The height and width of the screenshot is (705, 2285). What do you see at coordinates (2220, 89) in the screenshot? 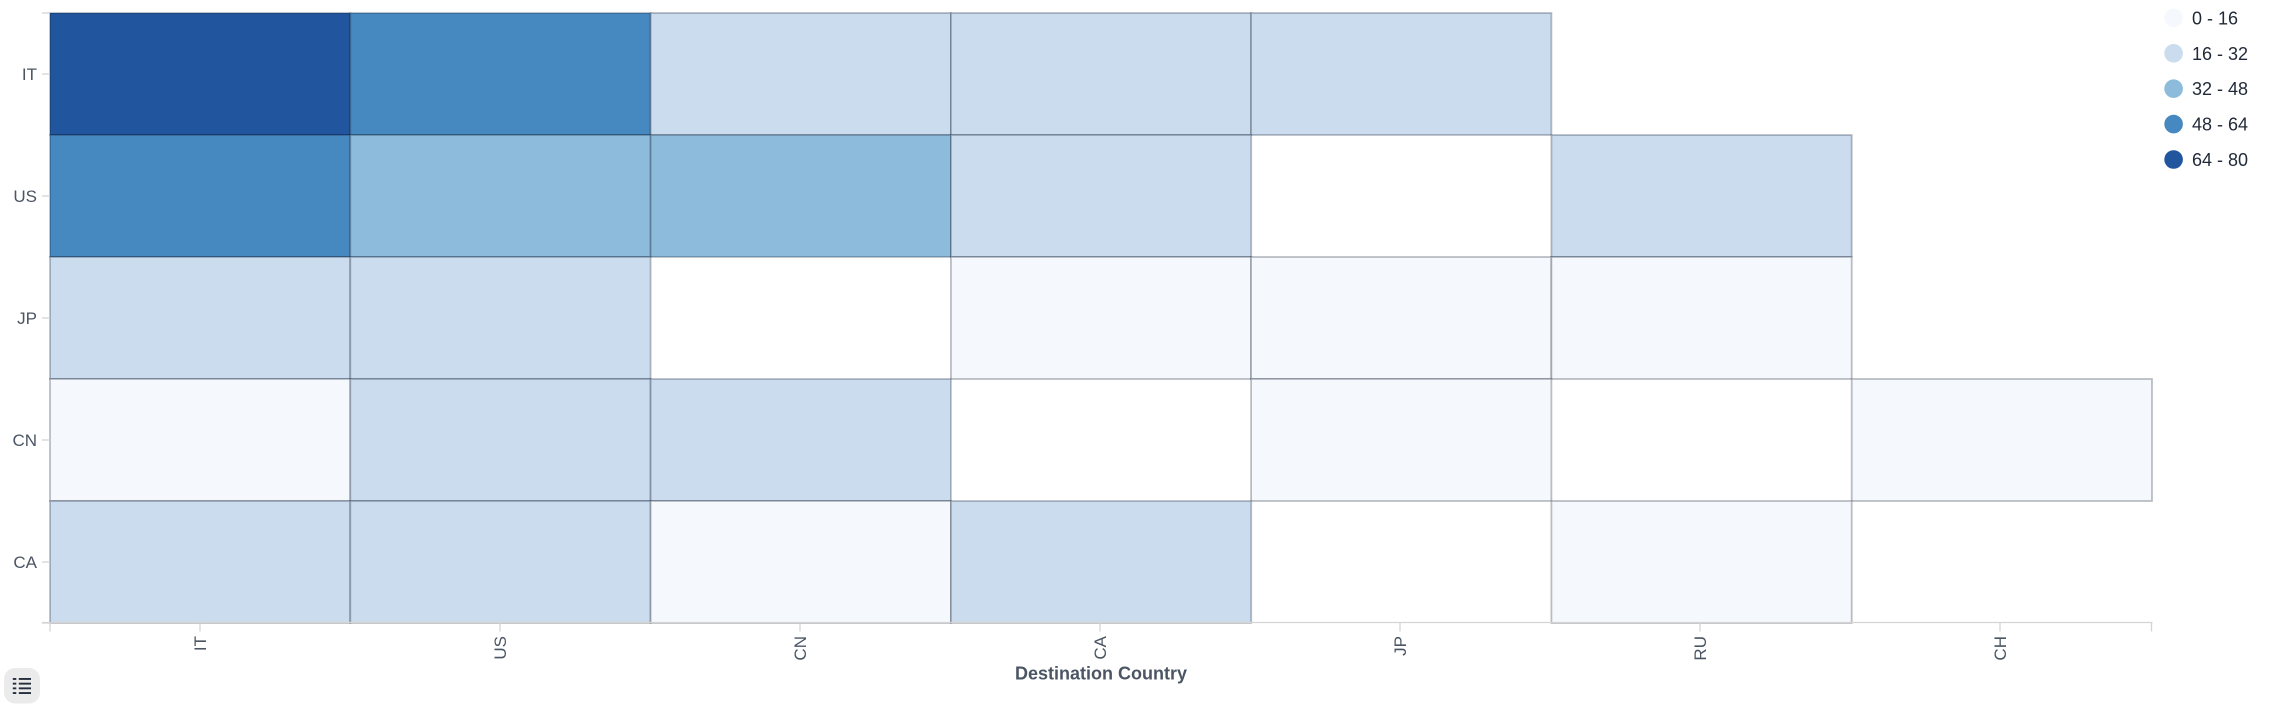
I see `svg-text: 32 - 48` at bounding box center [2220, 89].